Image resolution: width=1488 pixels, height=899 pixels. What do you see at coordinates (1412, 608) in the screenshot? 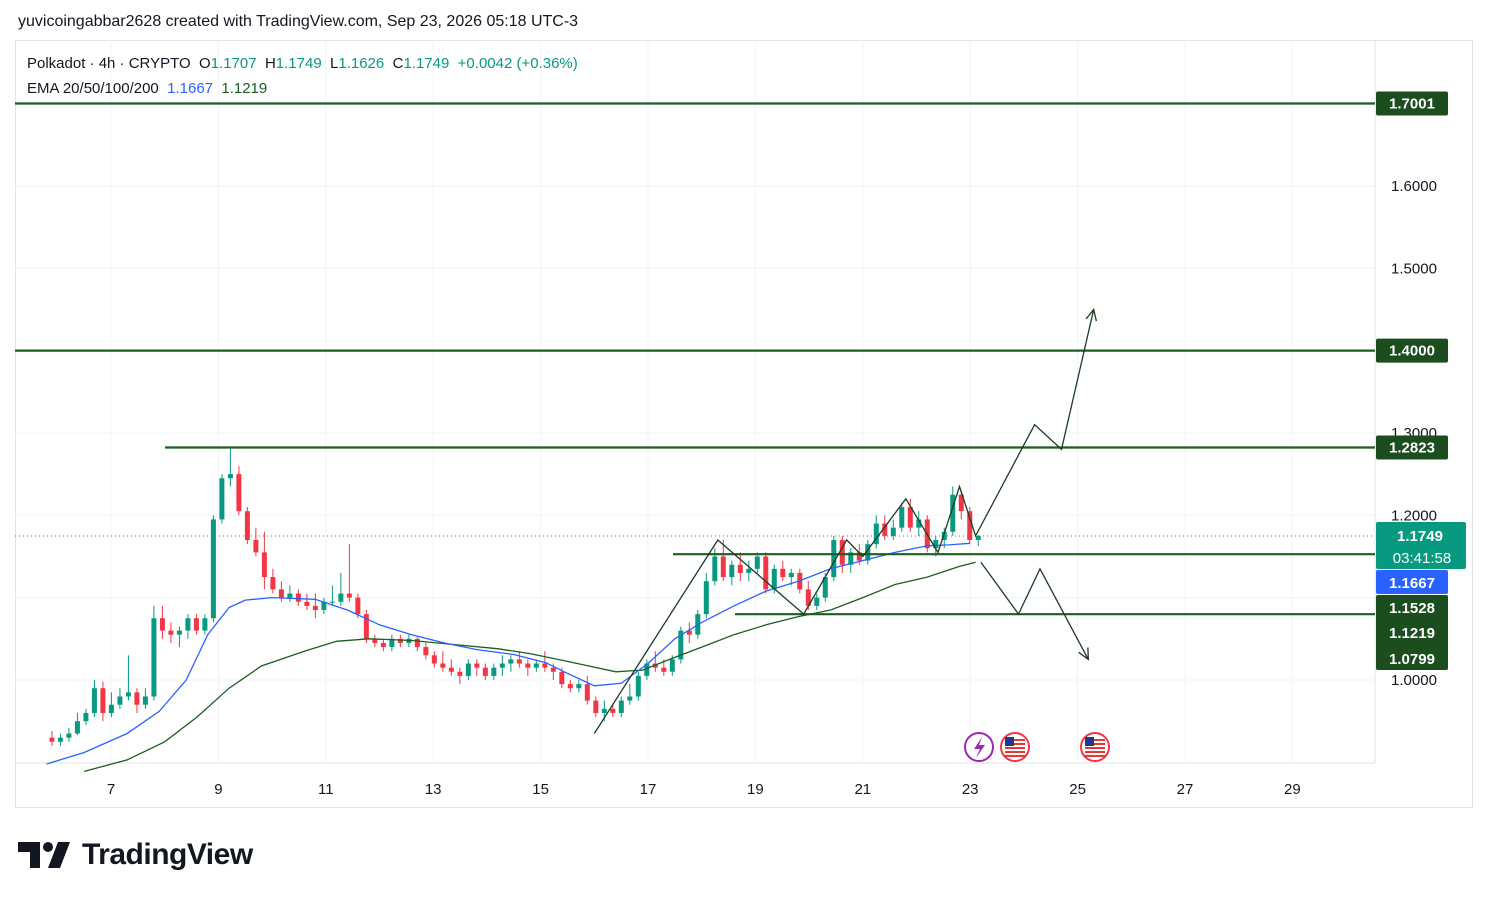
I see `level-label-1-1528: 1.1528` at bounding box center [1412, 608].